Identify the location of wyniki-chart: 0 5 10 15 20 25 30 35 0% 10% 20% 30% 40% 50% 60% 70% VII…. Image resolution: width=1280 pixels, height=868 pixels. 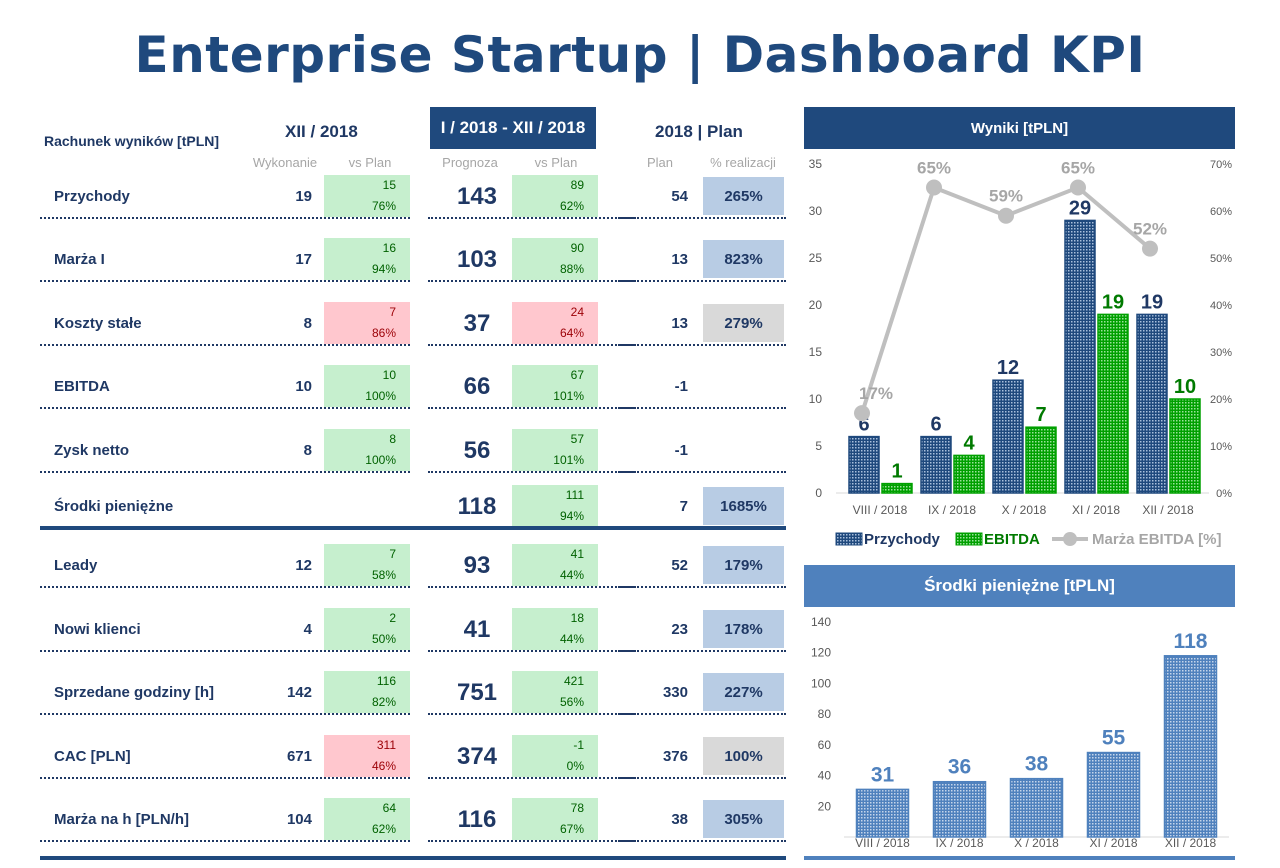
(1021, 352).